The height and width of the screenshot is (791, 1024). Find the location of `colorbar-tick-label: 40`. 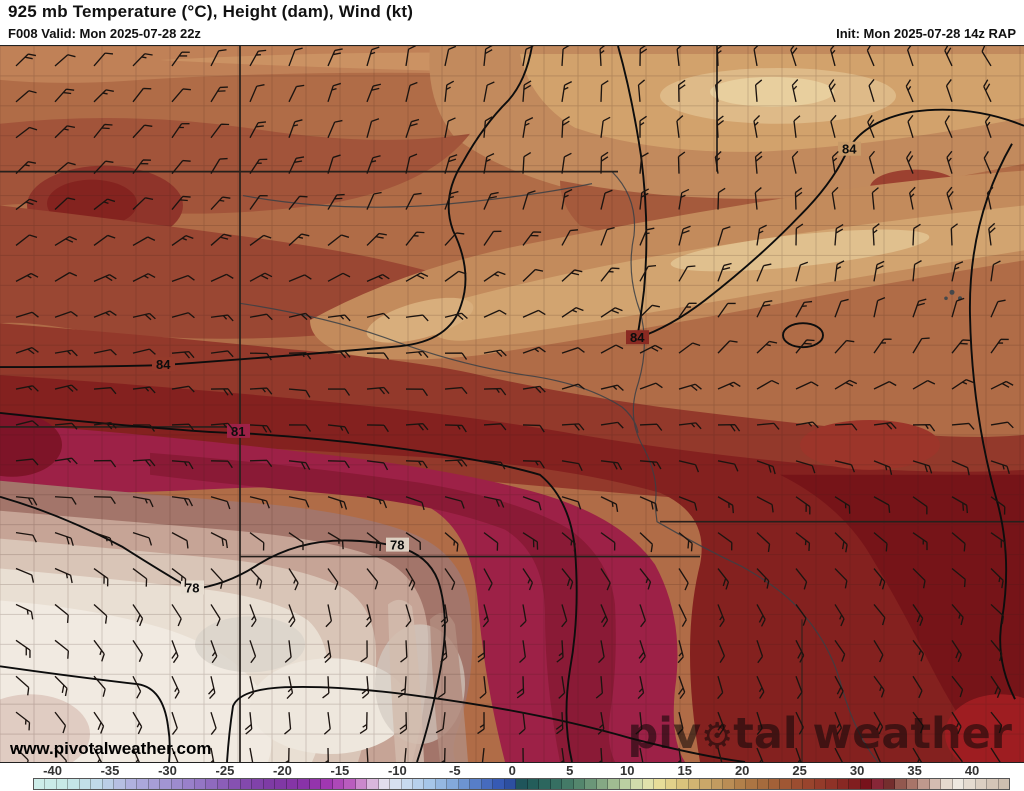

colorbar-tick-label: 40 is located at coordinates (972, 770).